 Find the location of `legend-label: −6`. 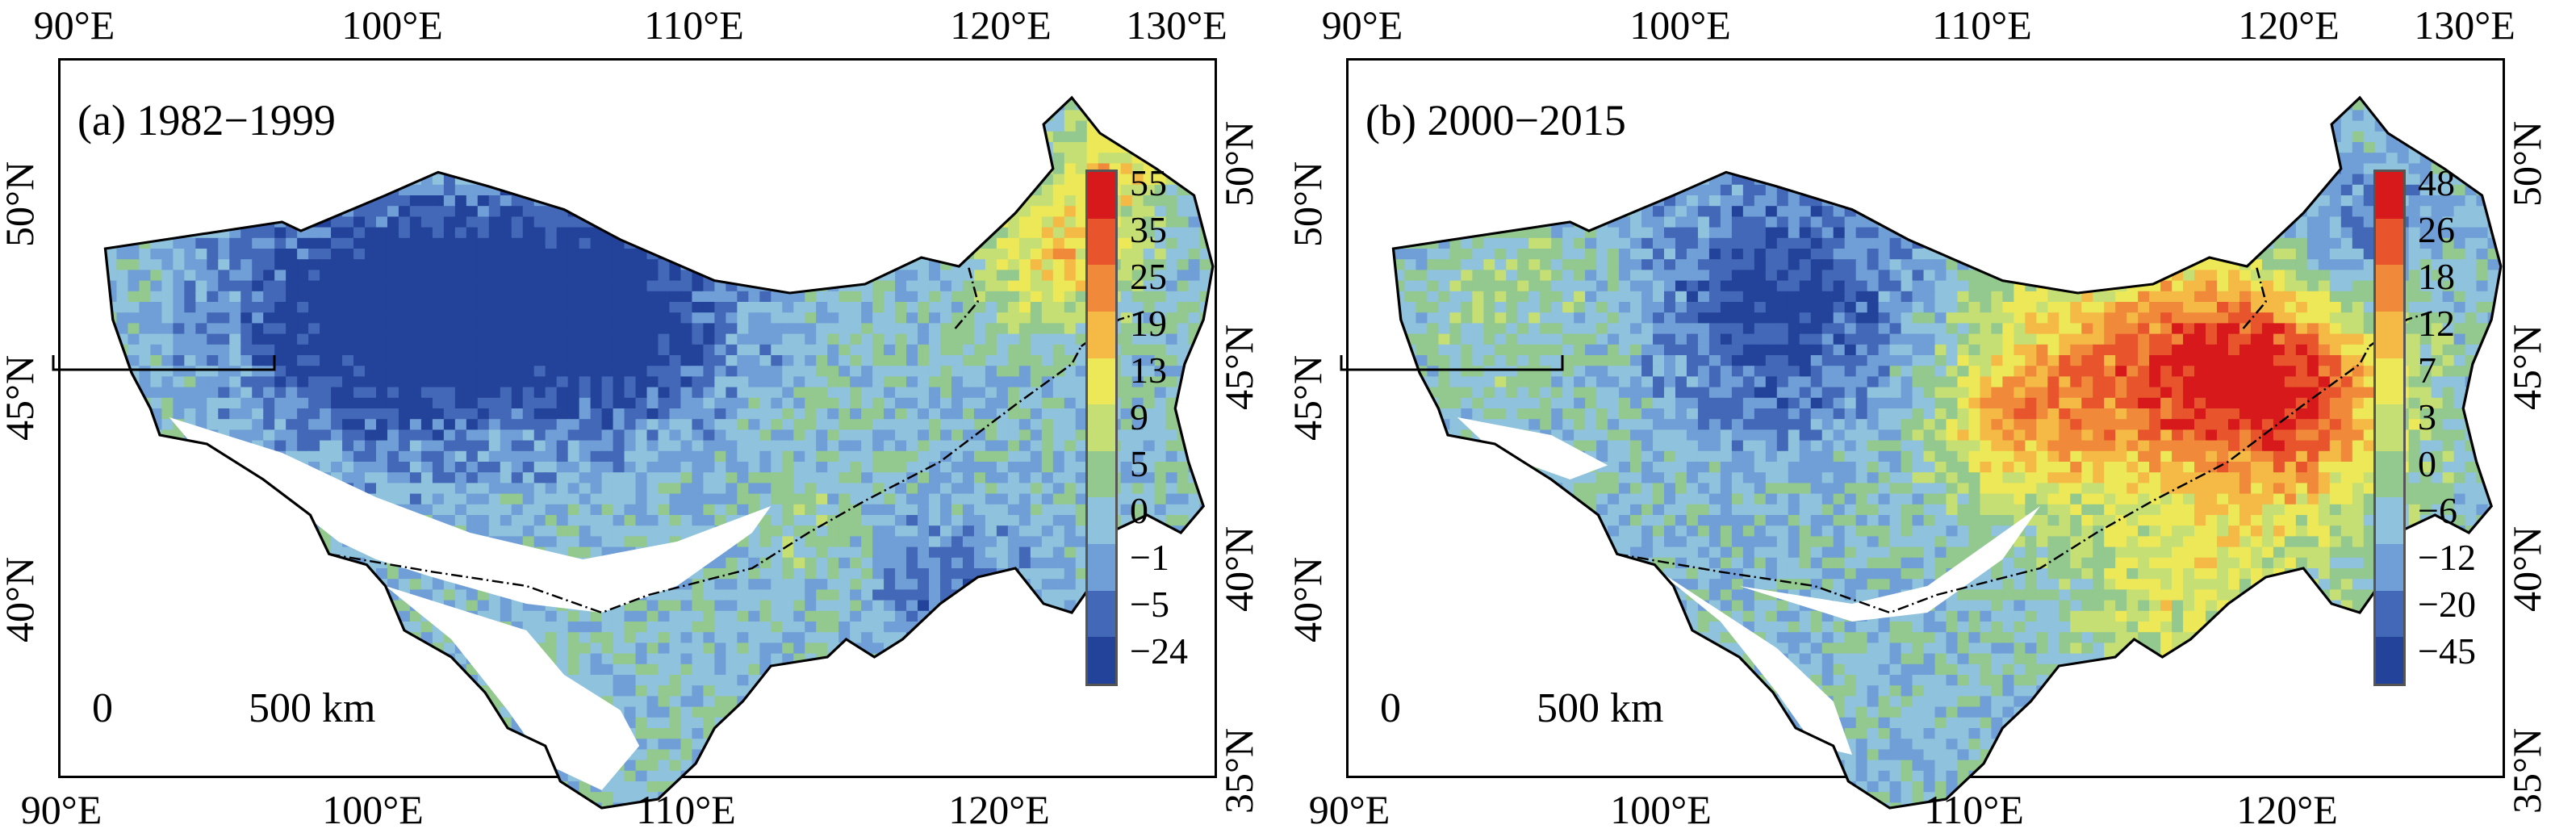

legend-label: −6 is located at coordinates (2437, 510).